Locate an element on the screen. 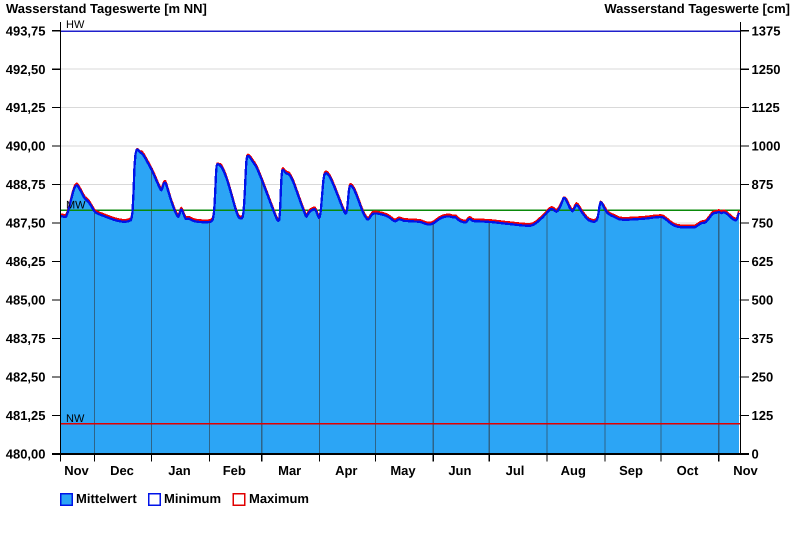  svg-text: 250 is located at coordinates (763, 377).